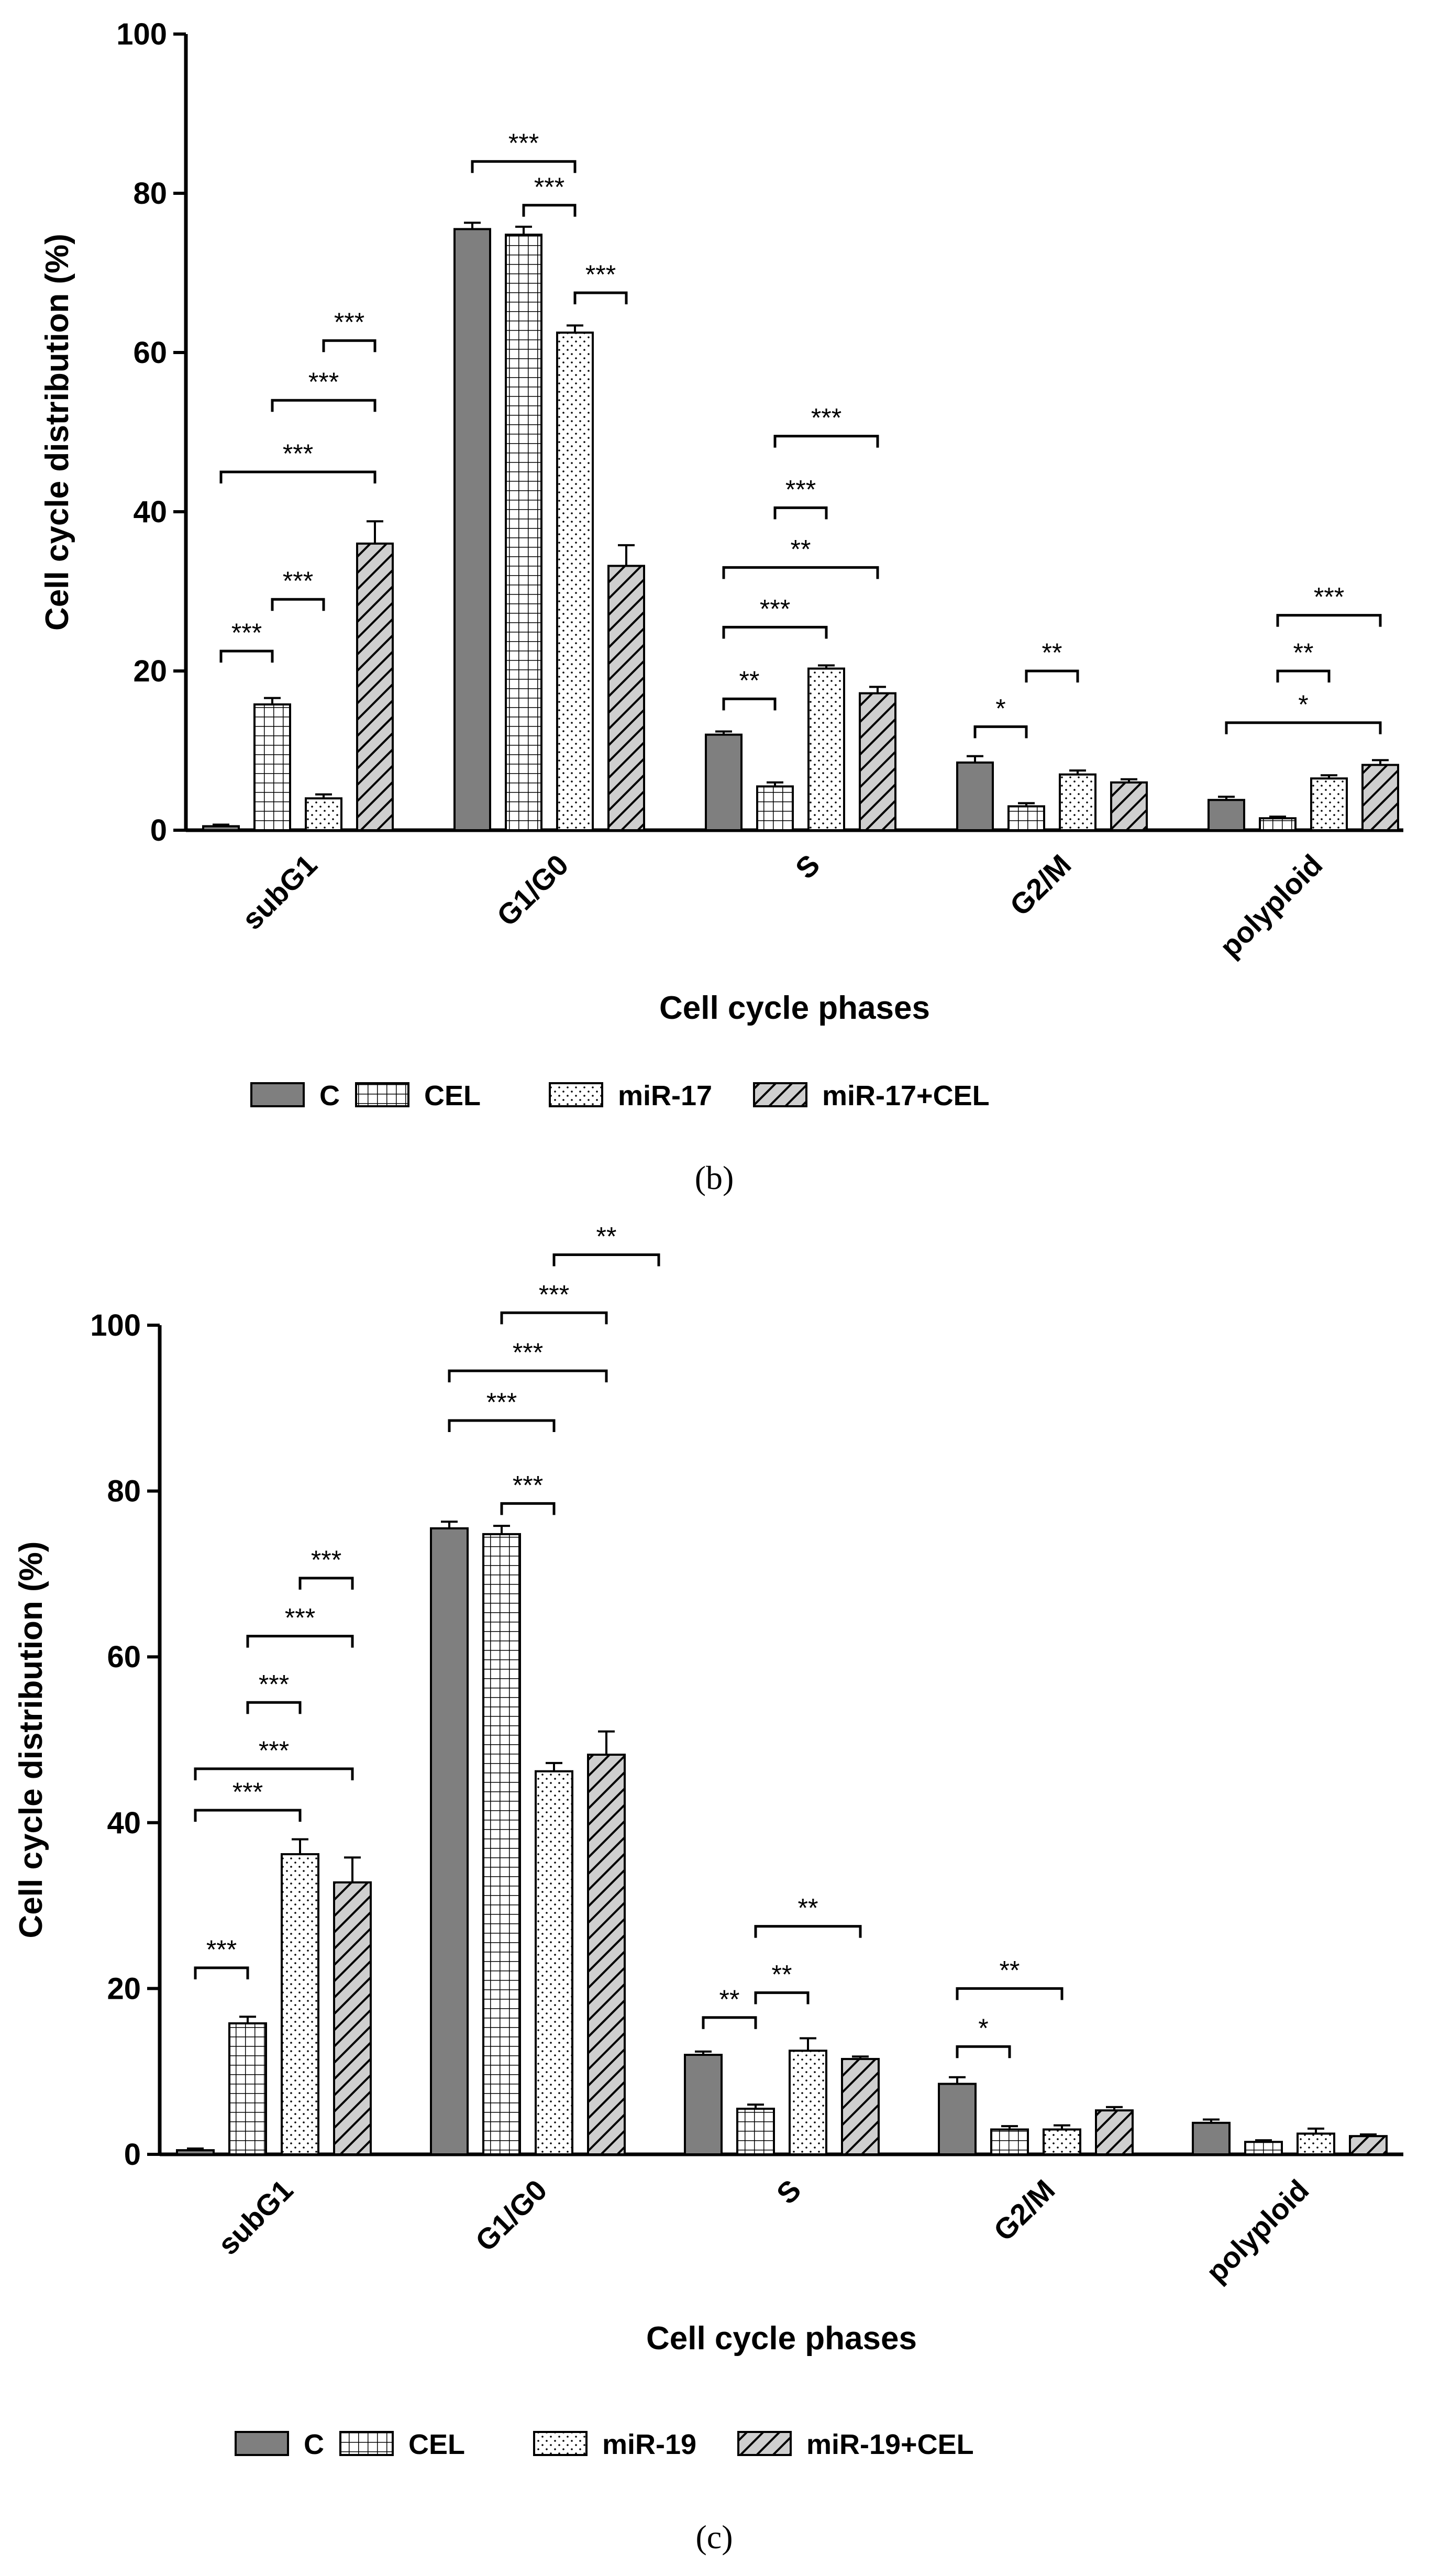 The image size is (1429, 2576). I want to click on legend-swatch-solid, so click(277, 1095).